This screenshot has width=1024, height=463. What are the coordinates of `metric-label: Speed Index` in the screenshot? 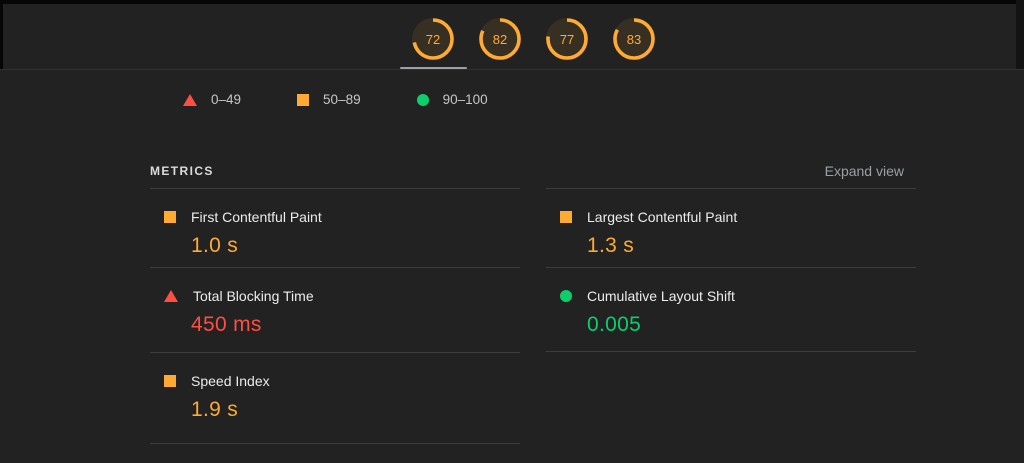 It's located at (230, 381).